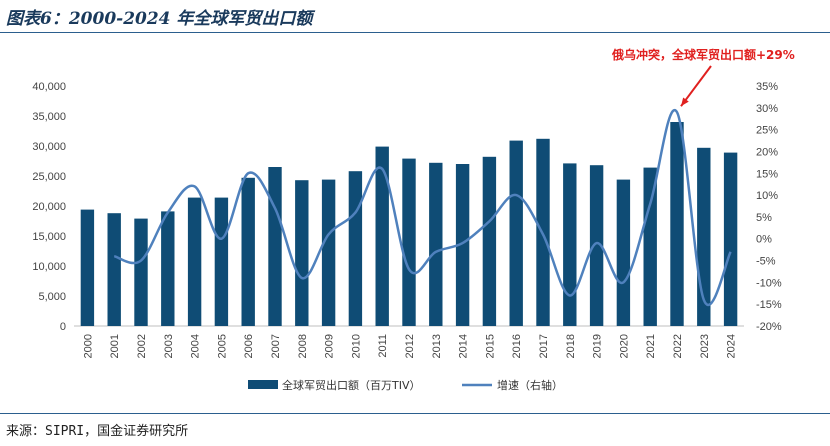 This screenshot has width=830, height=446. I want to click on legend-line-label: 增速（右轴）, so click(530, 385).